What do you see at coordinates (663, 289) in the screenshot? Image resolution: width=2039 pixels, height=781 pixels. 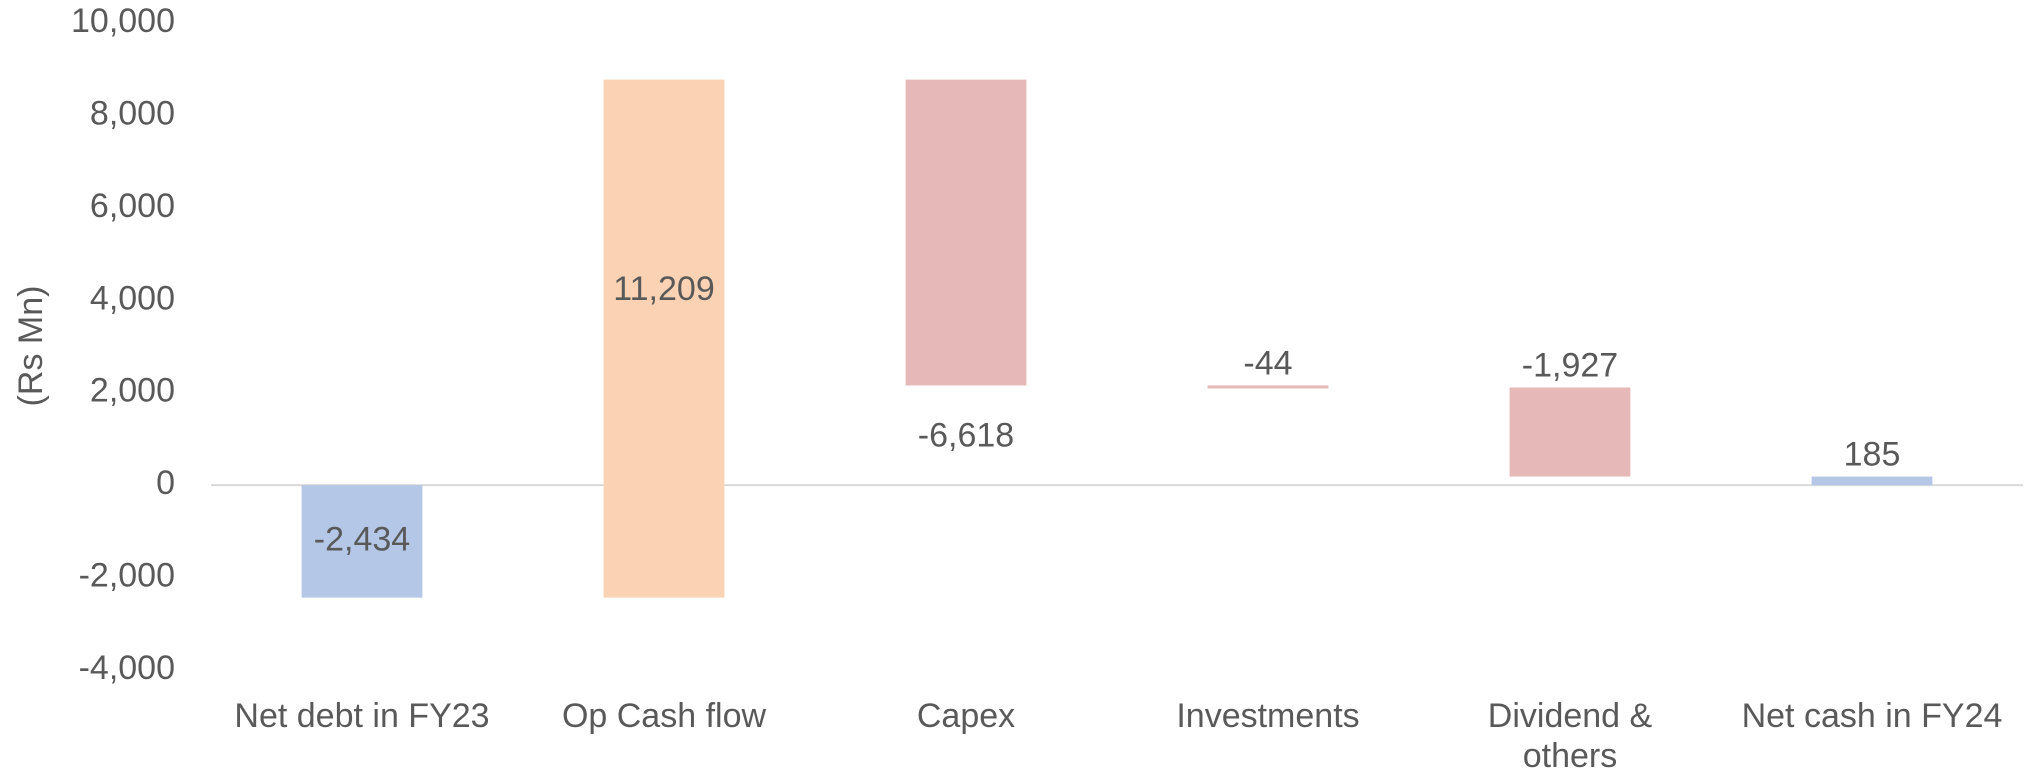 I see `data-label: 11,209` at bounding box center [663, 289].